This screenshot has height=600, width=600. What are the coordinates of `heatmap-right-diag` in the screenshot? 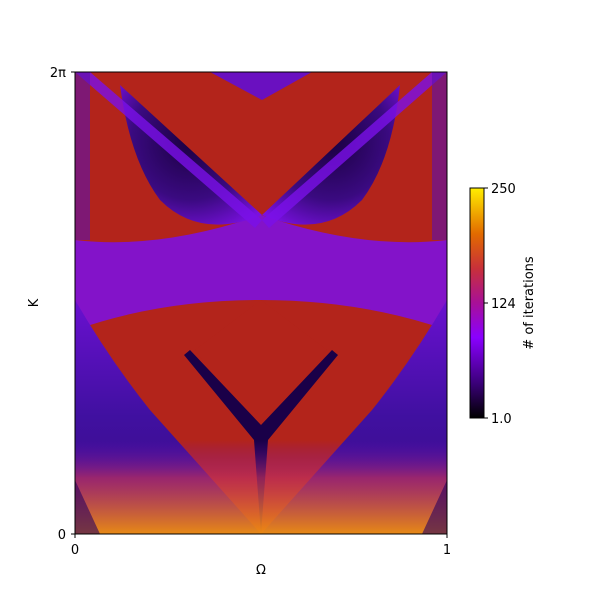 It's located at (354, 150).